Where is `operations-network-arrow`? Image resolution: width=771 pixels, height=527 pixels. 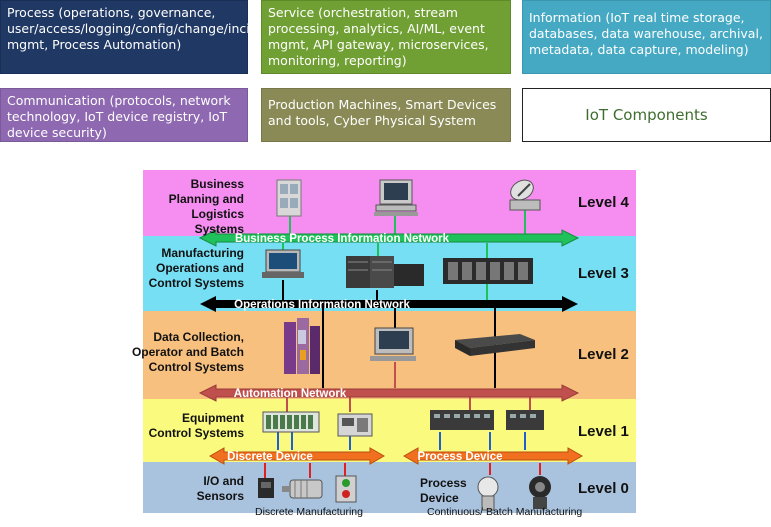
operations-network-arrow is located at coordinates (389, 304).